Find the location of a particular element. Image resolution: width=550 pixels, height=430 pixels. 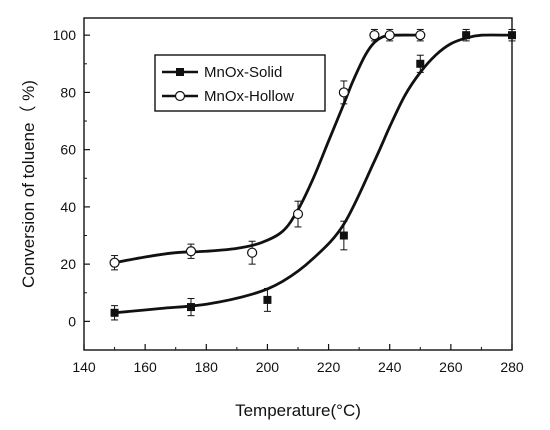

x-axis: 140 160 180 200 220 240 260 280 is located at coordinates (298, 359).